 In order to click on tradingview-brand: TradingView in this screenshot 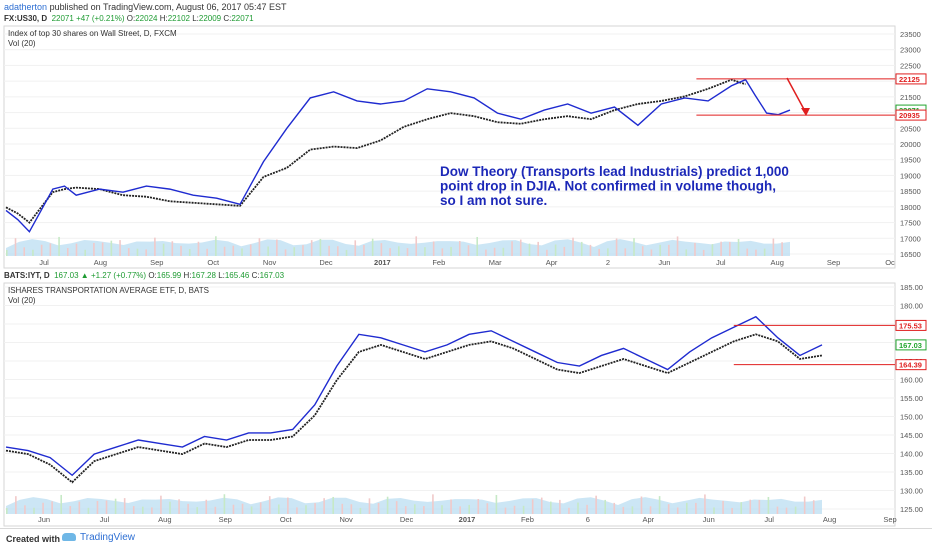, I will do `click(98, 537)`.